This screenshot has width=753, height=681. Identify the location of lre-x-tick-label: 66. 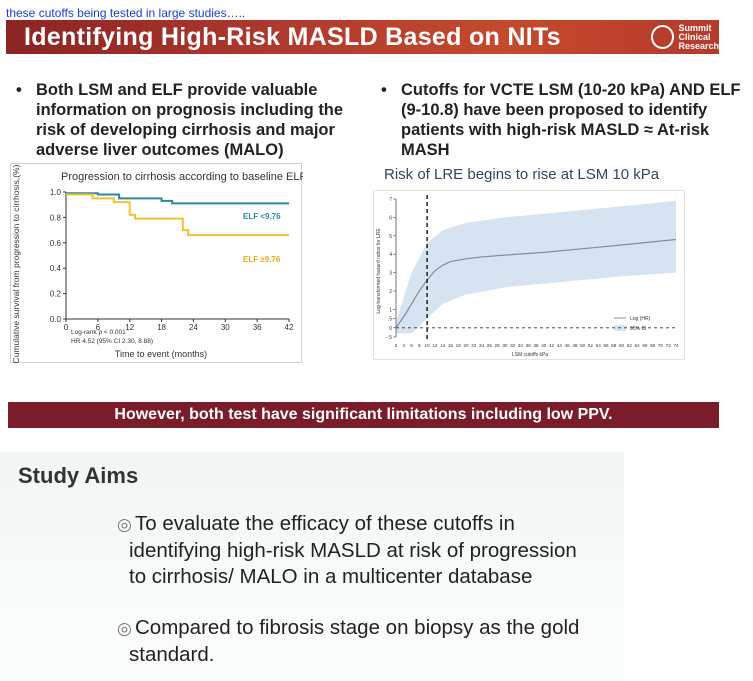
(645, 345).